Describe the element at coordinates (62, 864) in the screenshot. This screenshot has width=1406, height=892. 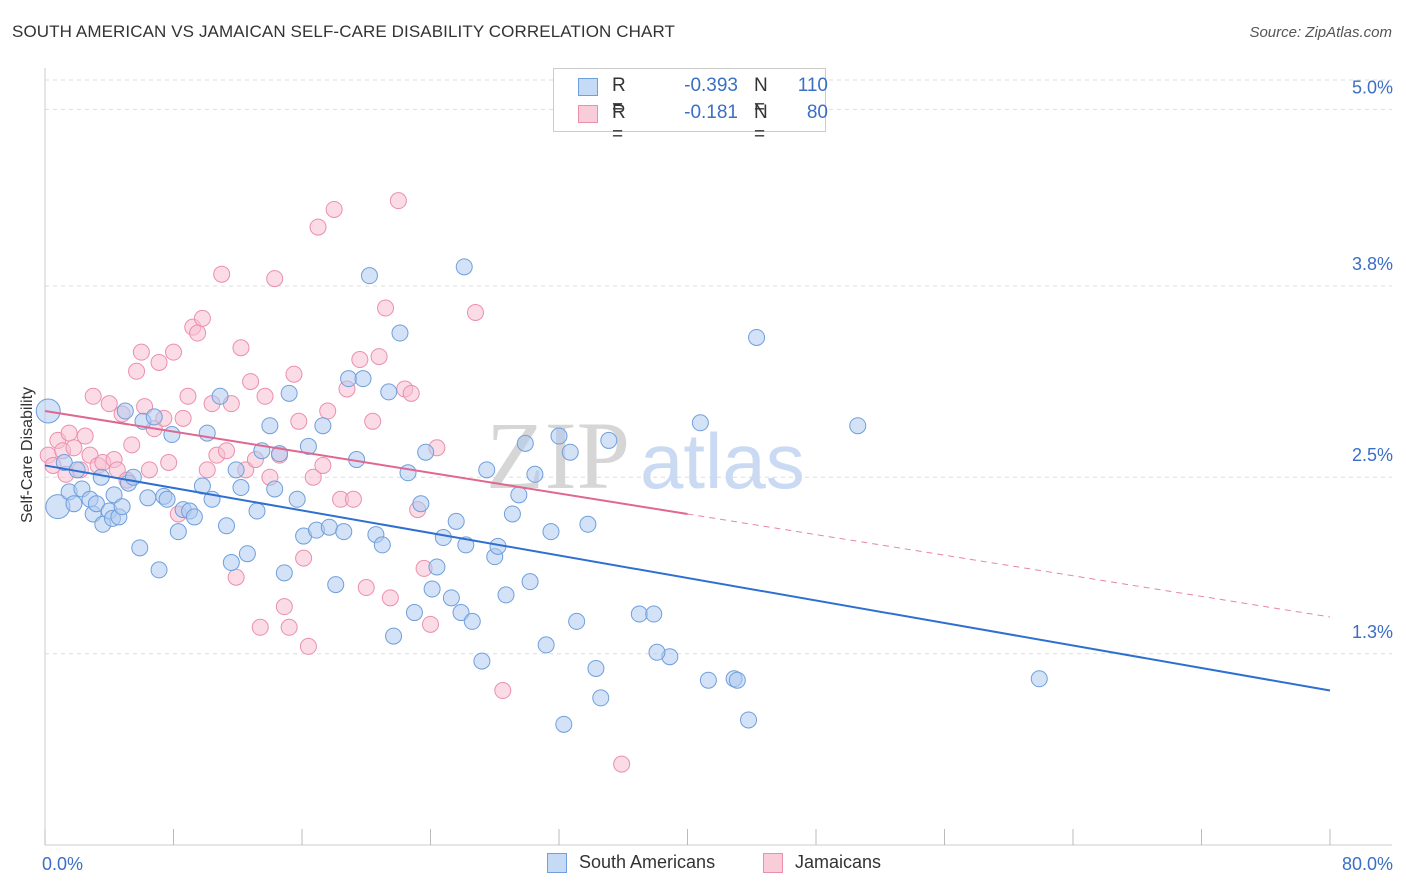
I see `x-tick-label: 0.0%` at that location.